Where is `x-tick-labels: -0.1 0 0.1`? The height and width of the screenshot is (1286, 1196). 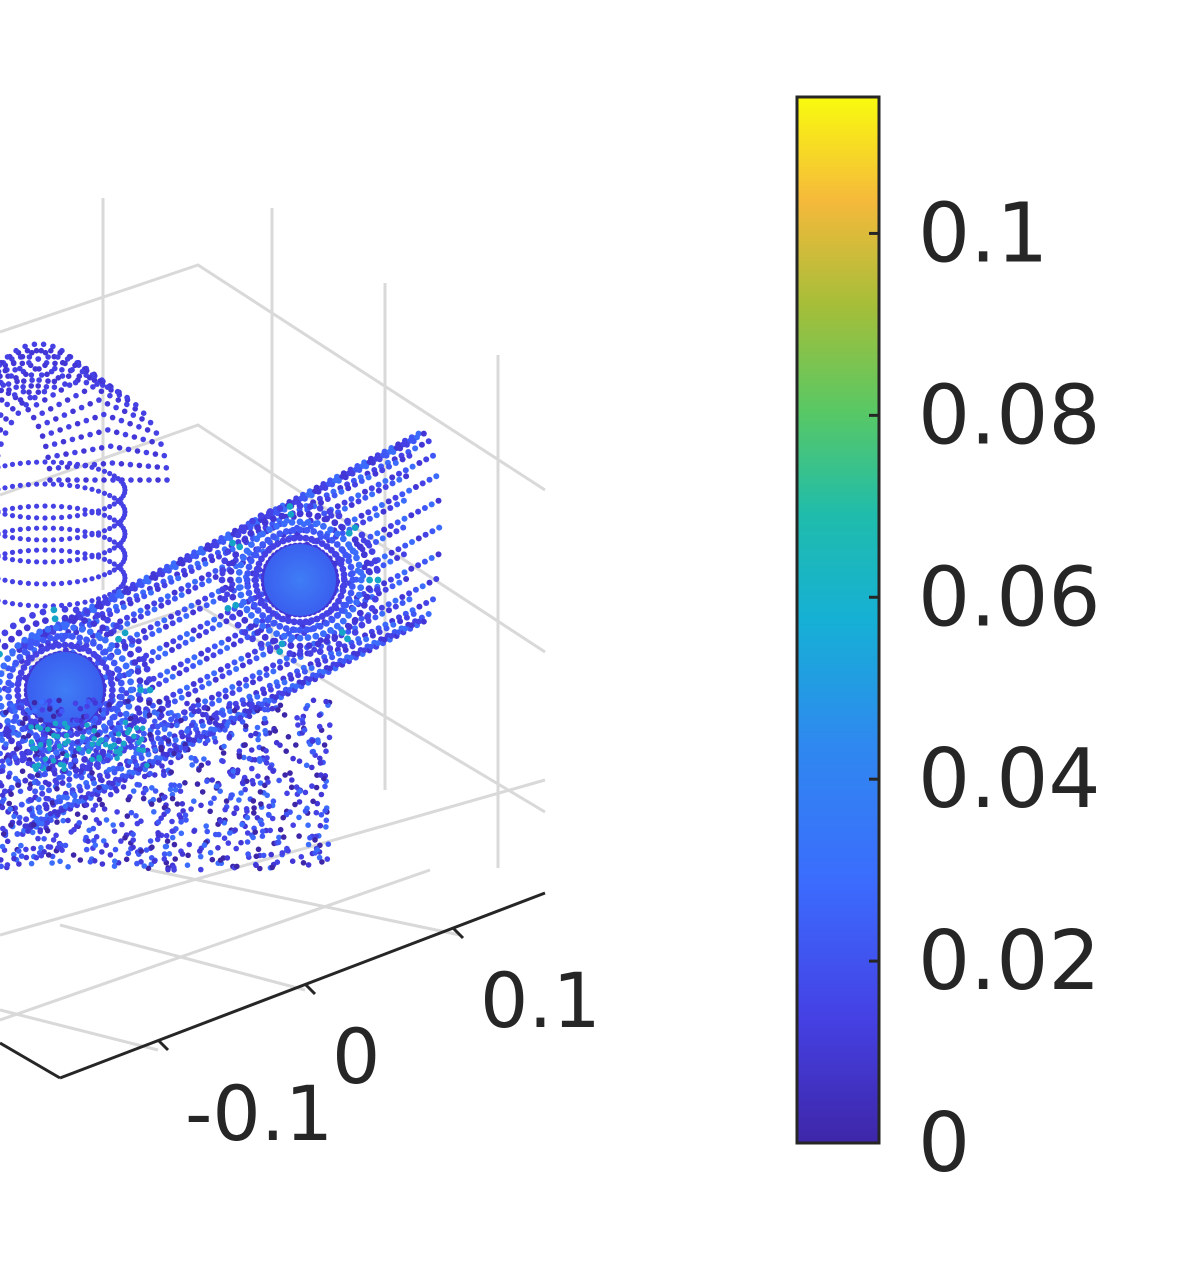
x-tick-labels: -0.1 0 0.1 is located at coordinates (393, 1057).